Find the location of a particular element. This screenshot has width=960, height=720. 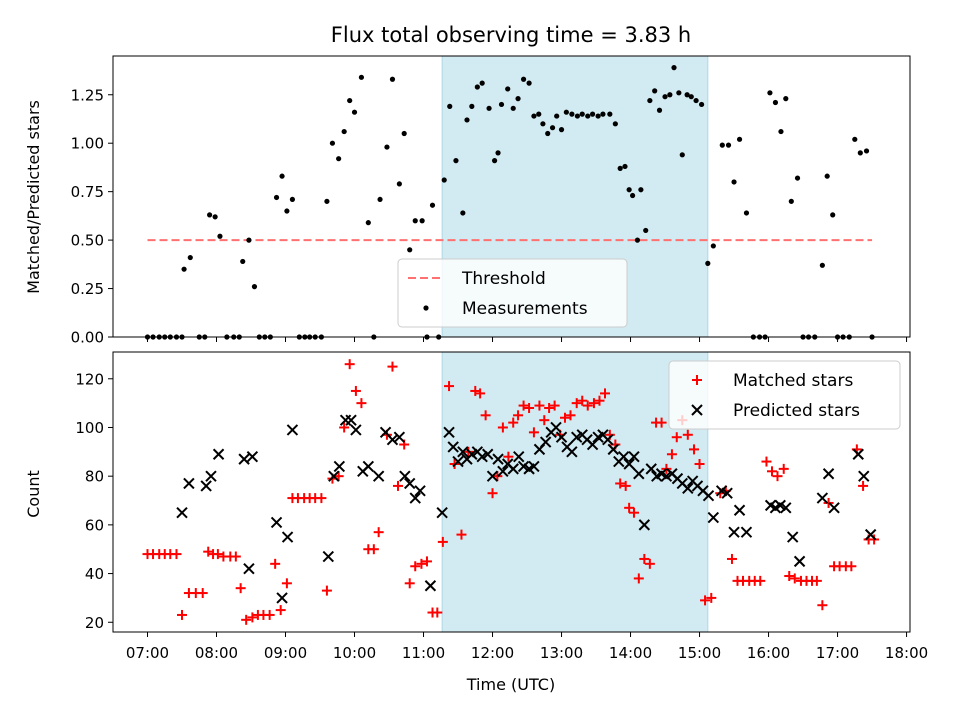

legend: Threshold Measurements is located at coordinates (512, 293).